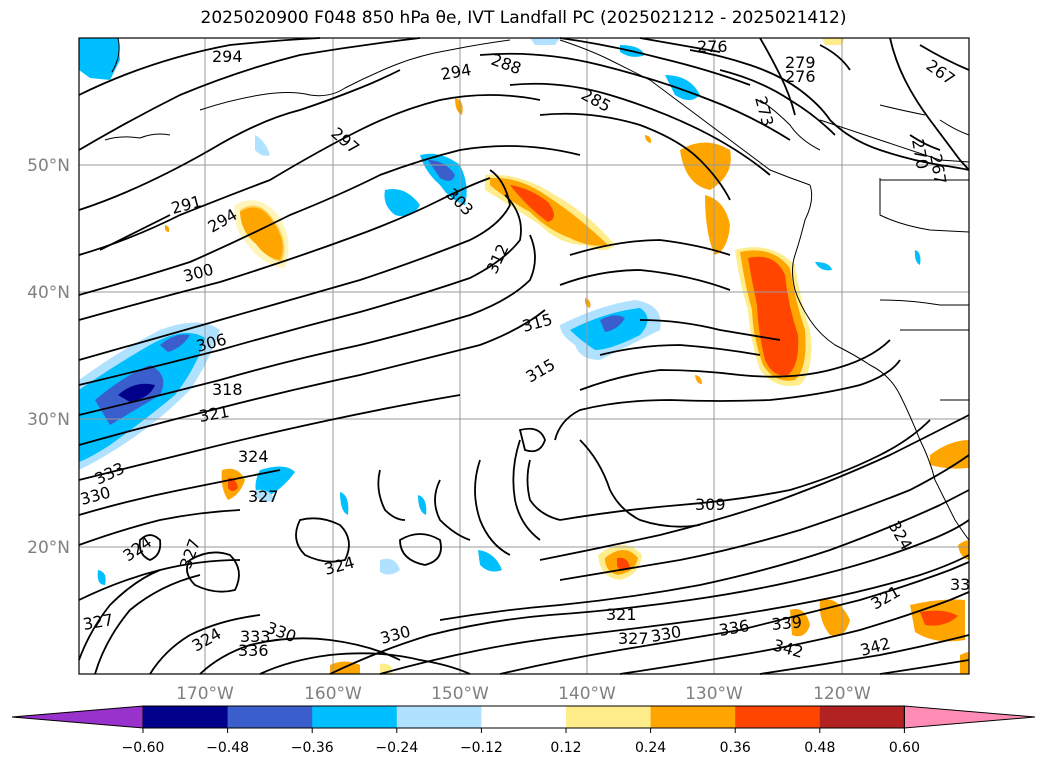 This screenshot has width=1047, height=767. What do you see at coordinates (227, 56) in the screenshot?
I see `contour-label: 294` at bounding box center [227, 56].